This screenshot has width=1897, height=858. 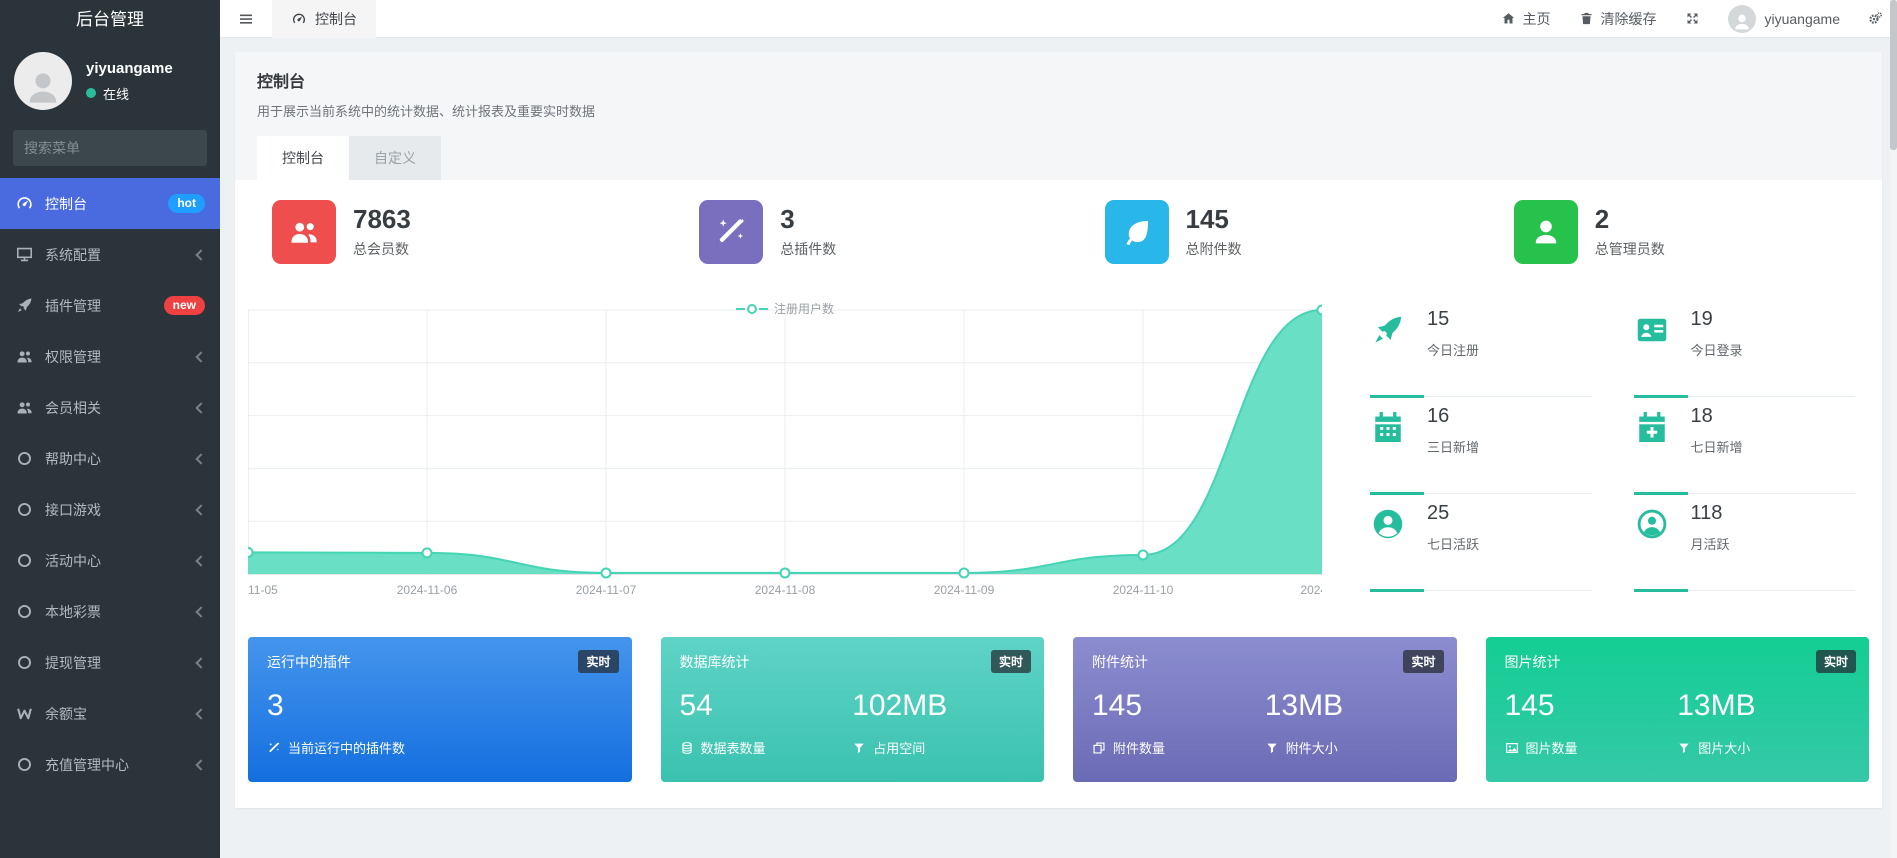 What do you see at coordinates (785, 308) in the screenshot?
I see `chart-legend: 注册用户数` at bounding box center [785, 308].